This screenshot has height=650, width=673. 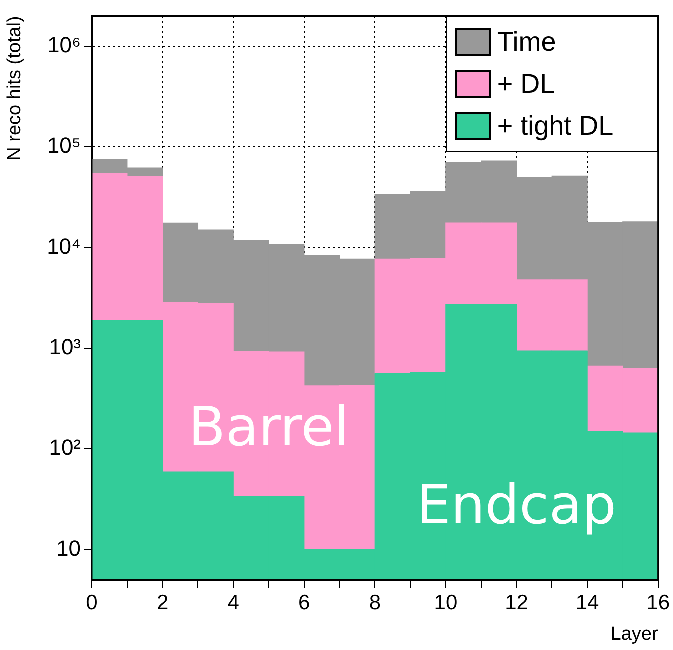 I want to click on annotation: Endcap, so click(x=516, y=505).